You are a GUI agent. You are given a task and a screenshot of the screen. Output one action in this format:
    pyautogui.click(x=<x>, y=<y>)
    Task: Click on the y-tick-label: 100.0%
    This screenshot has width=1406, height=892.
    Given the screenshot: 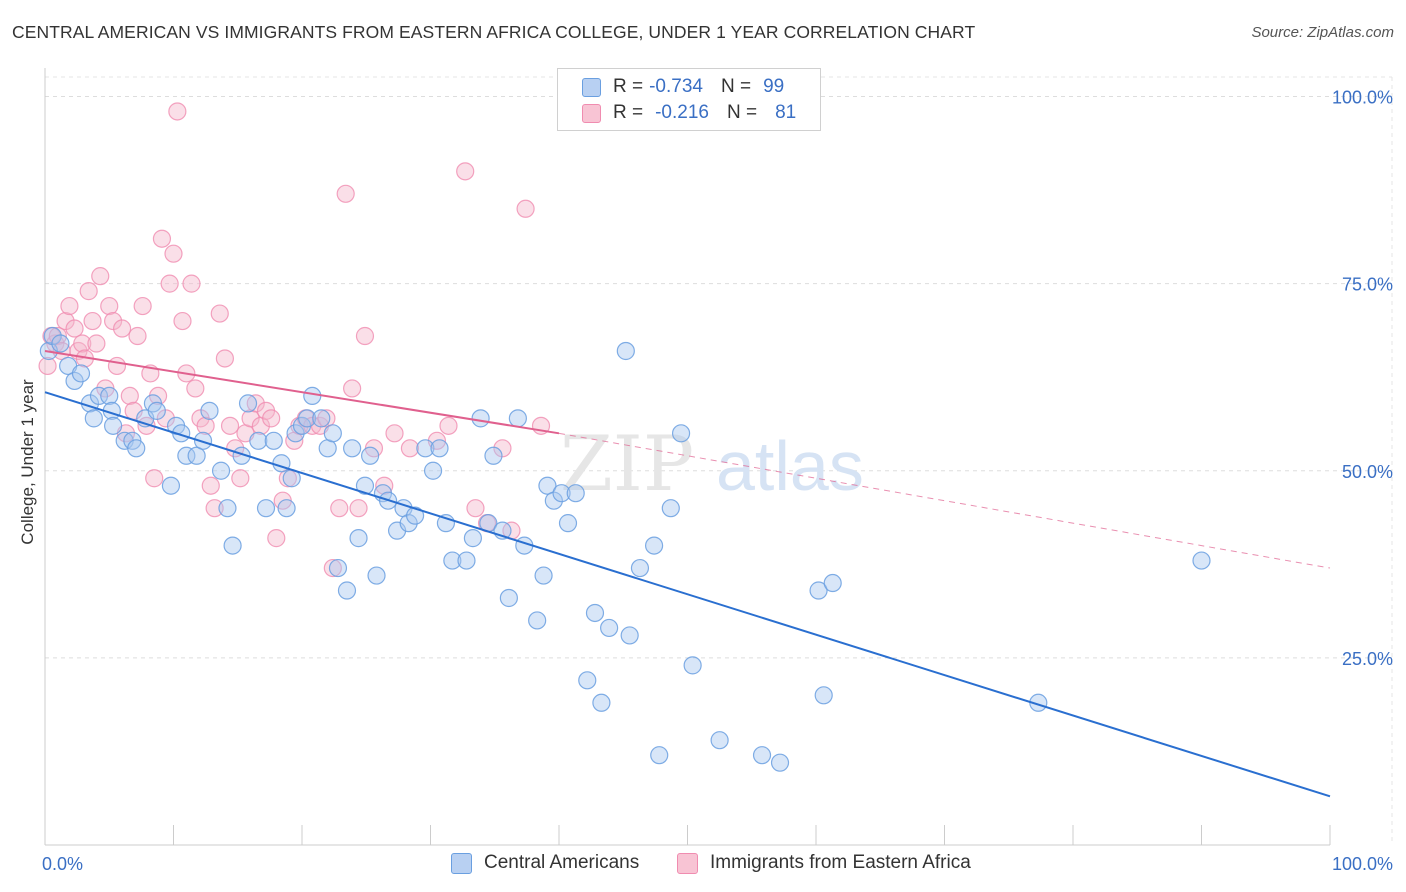 What is the action you would take?
    pyautogui.click(x=1362, y=98)
    